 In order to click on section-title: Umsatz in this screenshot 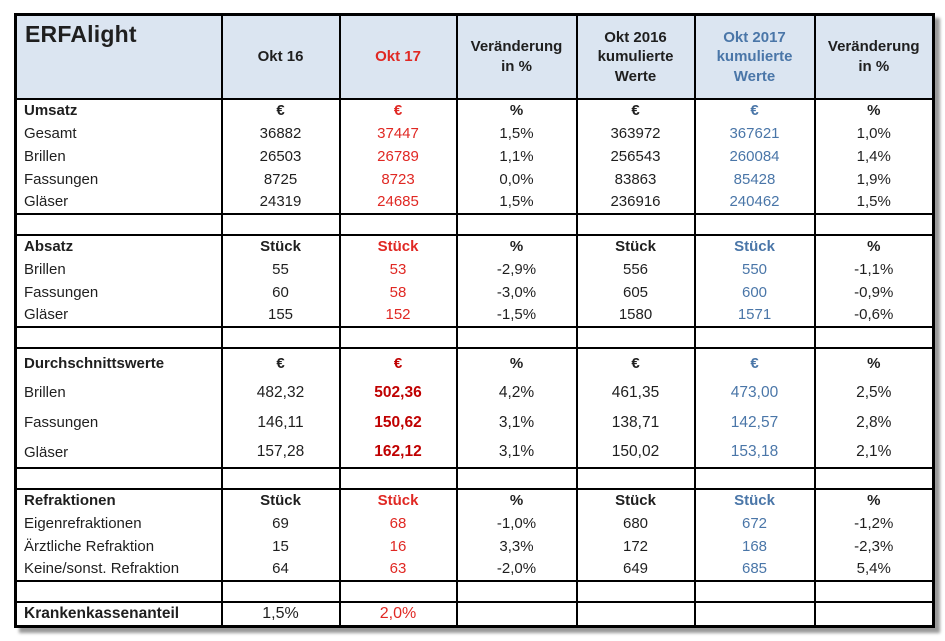, I will do `click(118, 109)`.